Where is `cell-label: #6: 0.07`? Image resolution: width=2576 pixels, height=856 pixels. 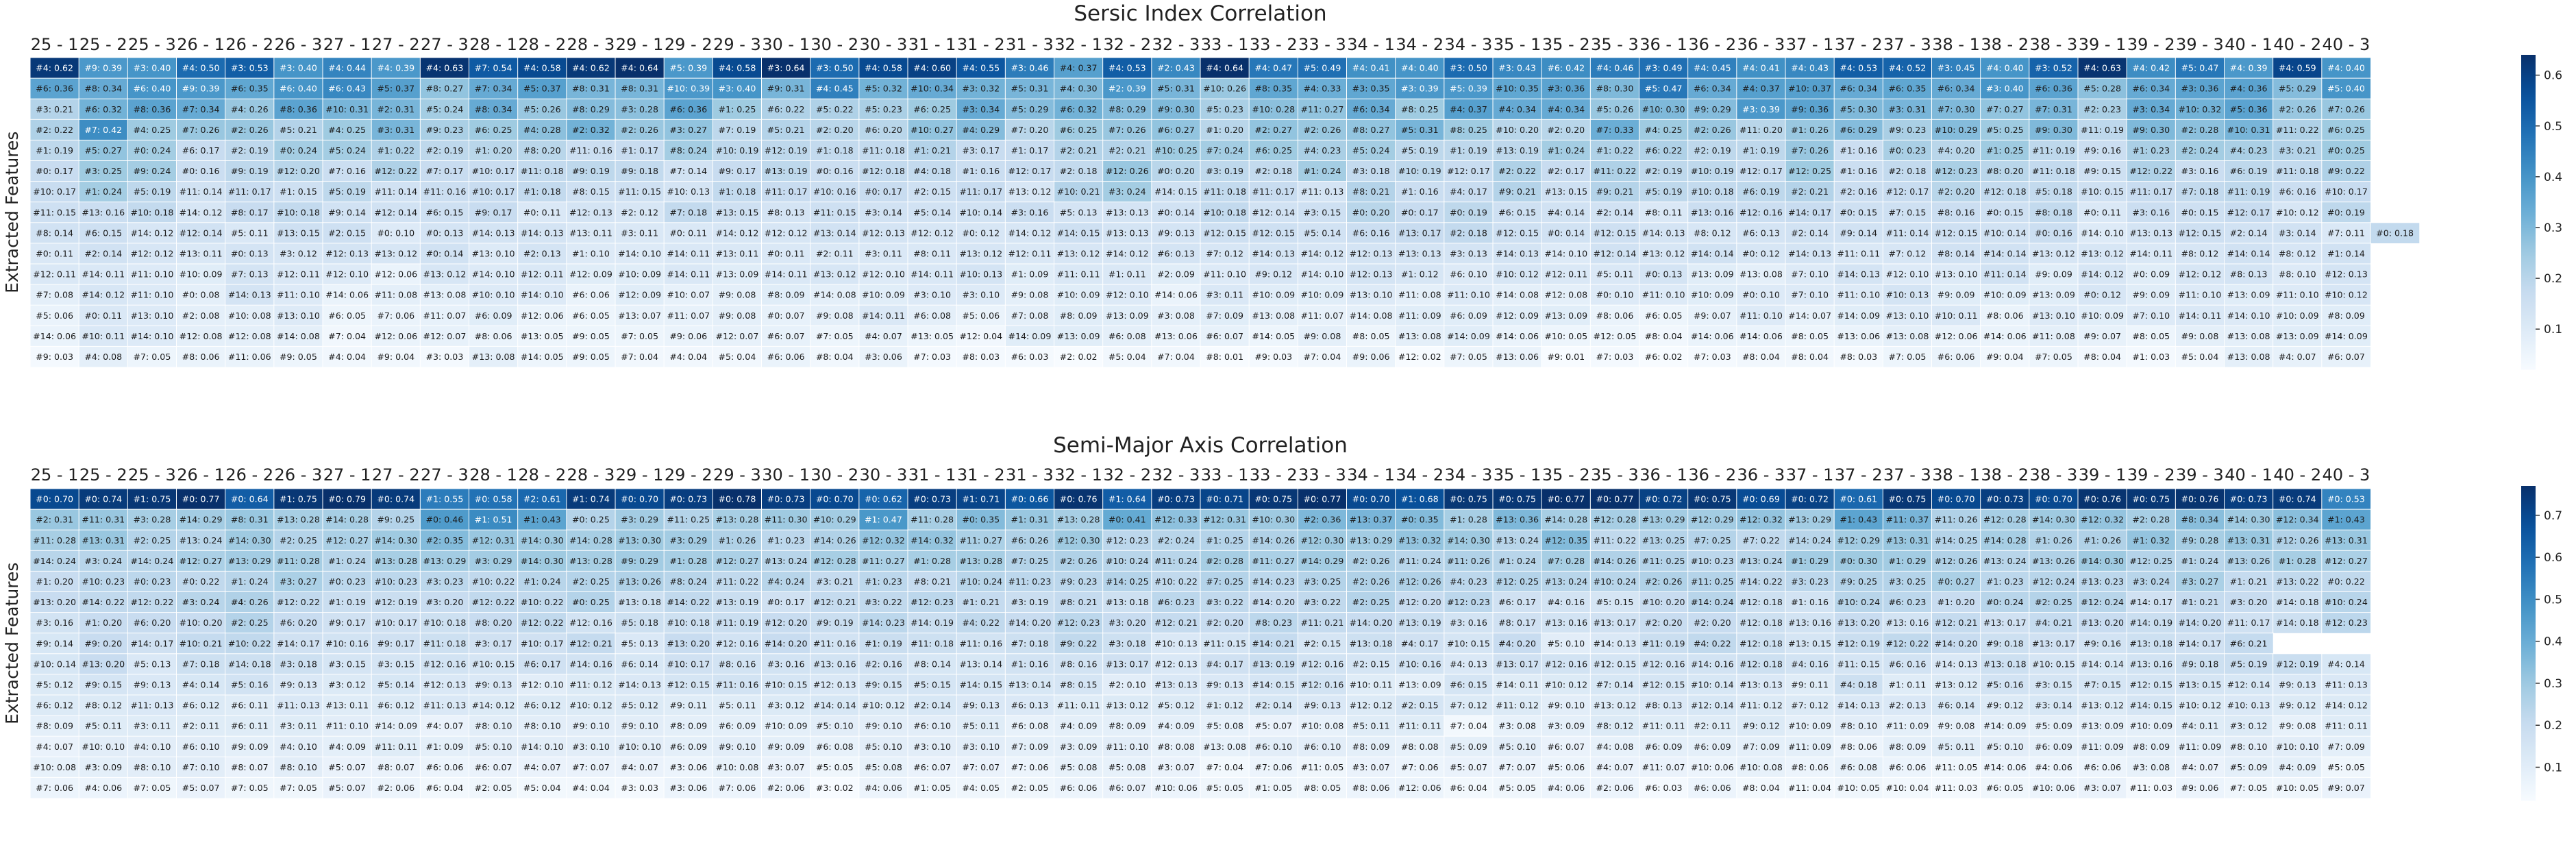 cell-label: #6: 0.07 is located at coordinates (1127, 788).